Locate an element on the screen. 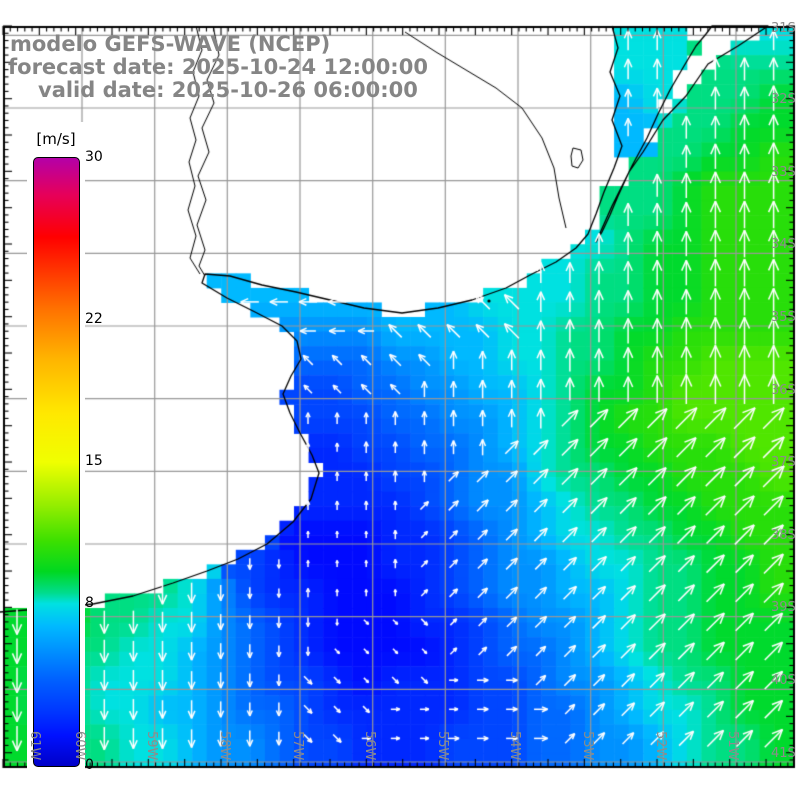 The image size is (800, 800). lat-label: 34S is located at coordinates (783, 244).